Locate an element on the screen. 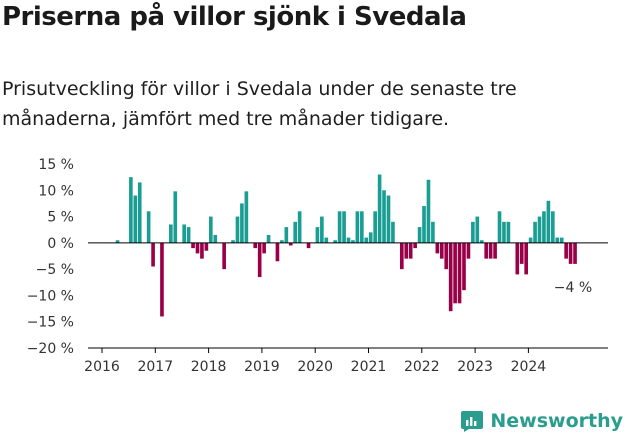 The width and height of the screenshot is (631, 439). x-tick-label: 2019 is located at coordinates (262, 367).